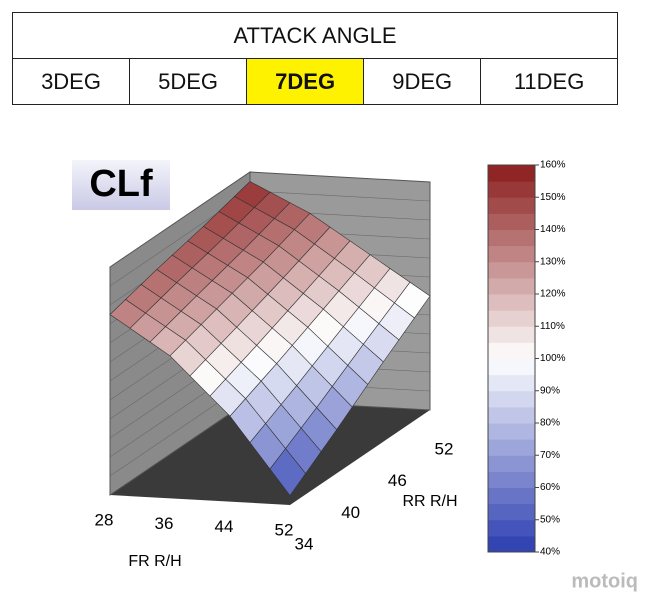  I want to click on colorbar-label: 110%, so click(552, 326).